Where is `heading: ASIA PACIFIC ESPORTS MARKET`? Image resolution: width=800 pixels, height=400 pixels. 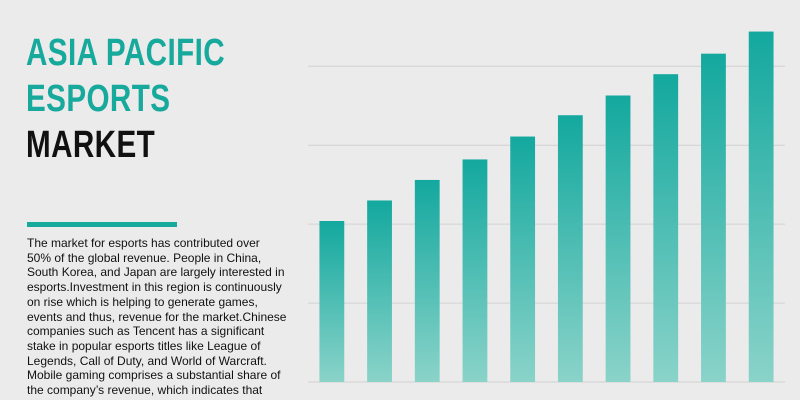
heading: ASIA PACIFIC ESPORTS MARKET is located at coordinates (153, 99).